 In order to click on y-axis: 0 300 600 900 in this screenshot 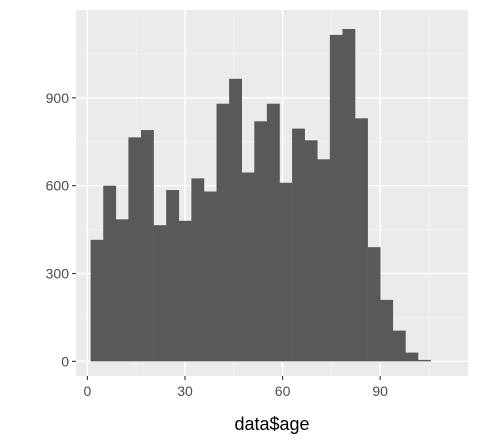, I will do `click(61, 229)`.